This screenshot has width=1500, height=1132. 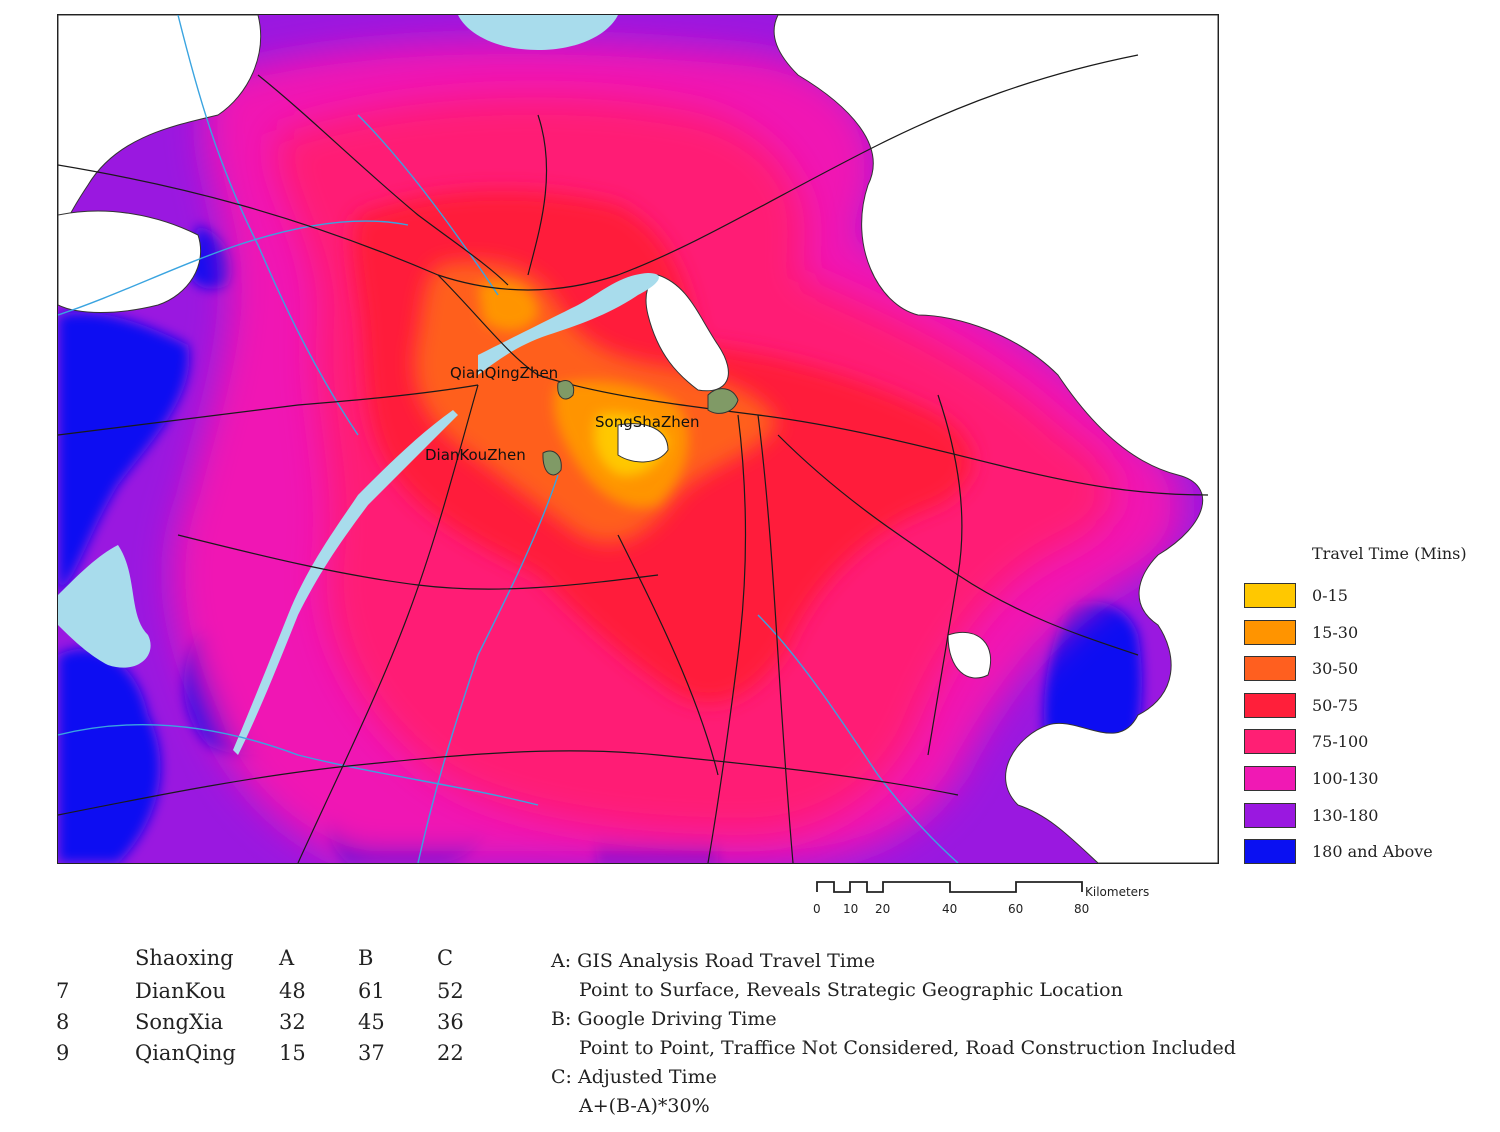 I want to click on place-label-diankou: DianKouZhen, so click(x=475, y=455).